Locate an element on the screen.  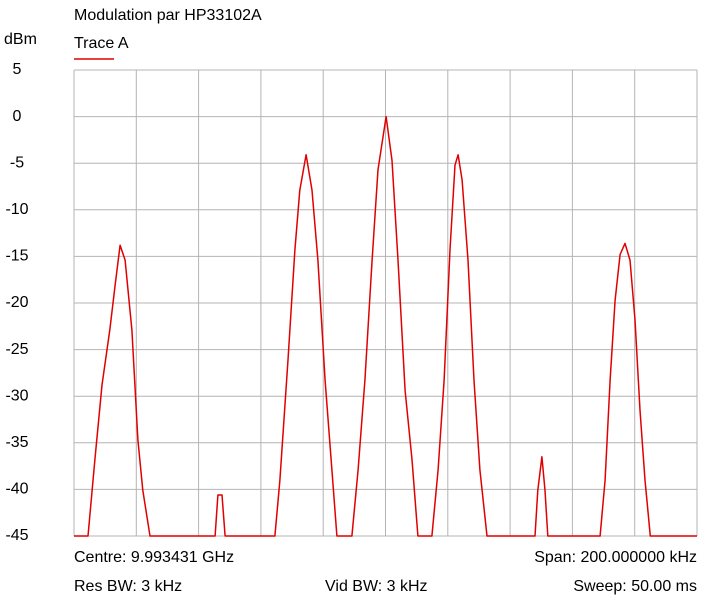
footer-sweep: Sweep: 50.00 ms is located at coordinates (635, 586).